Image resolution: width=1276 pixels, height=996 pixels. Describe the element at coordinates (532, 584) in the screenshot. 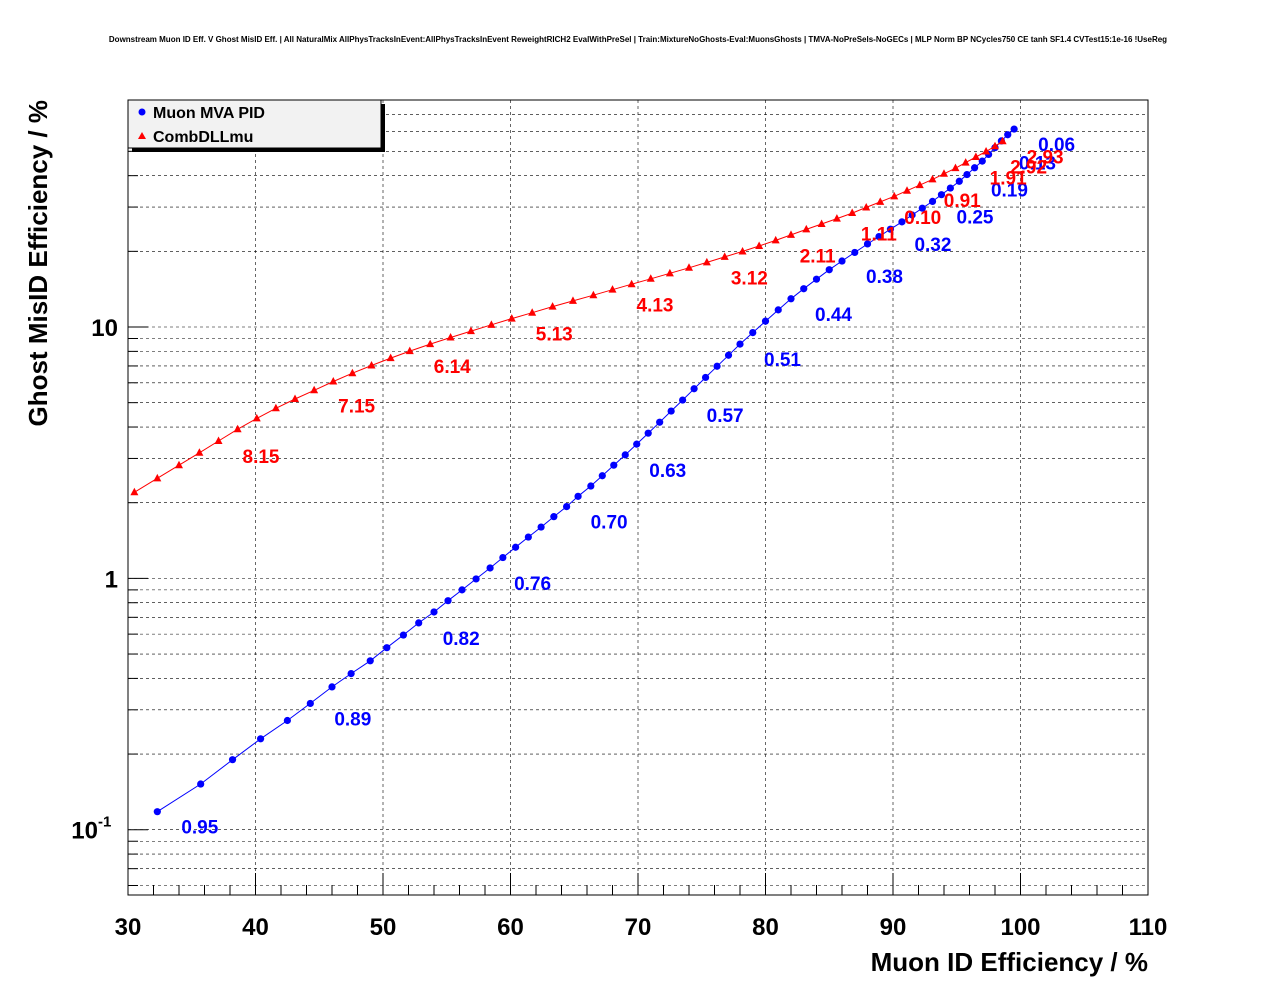

I see `point-label-muon-mva-pid: 0.76` at that location.